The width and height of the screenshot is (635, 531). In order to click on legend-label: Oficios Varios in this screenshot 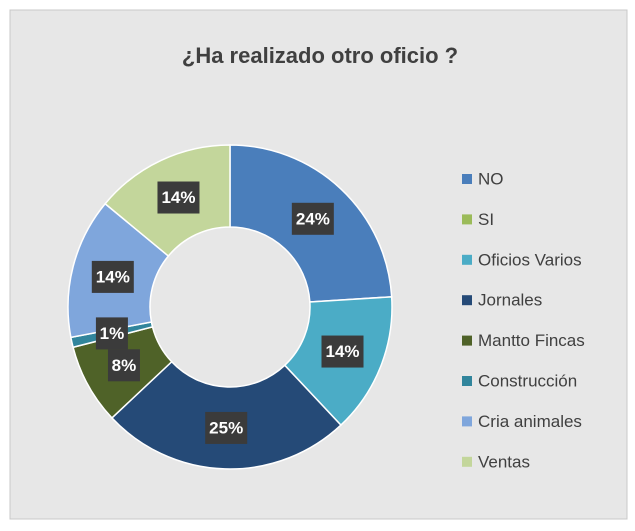, I will do `click(530, 259)`.